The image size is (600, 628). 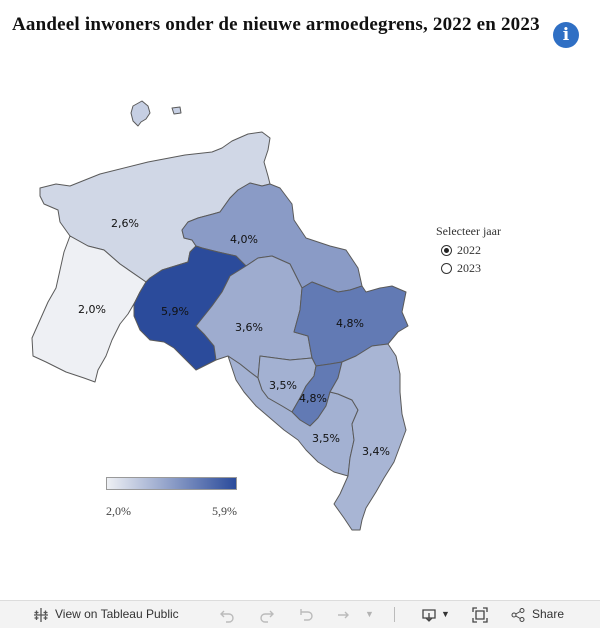 I want to click on year-option-2022: 2022, so click(x=468, y=250).